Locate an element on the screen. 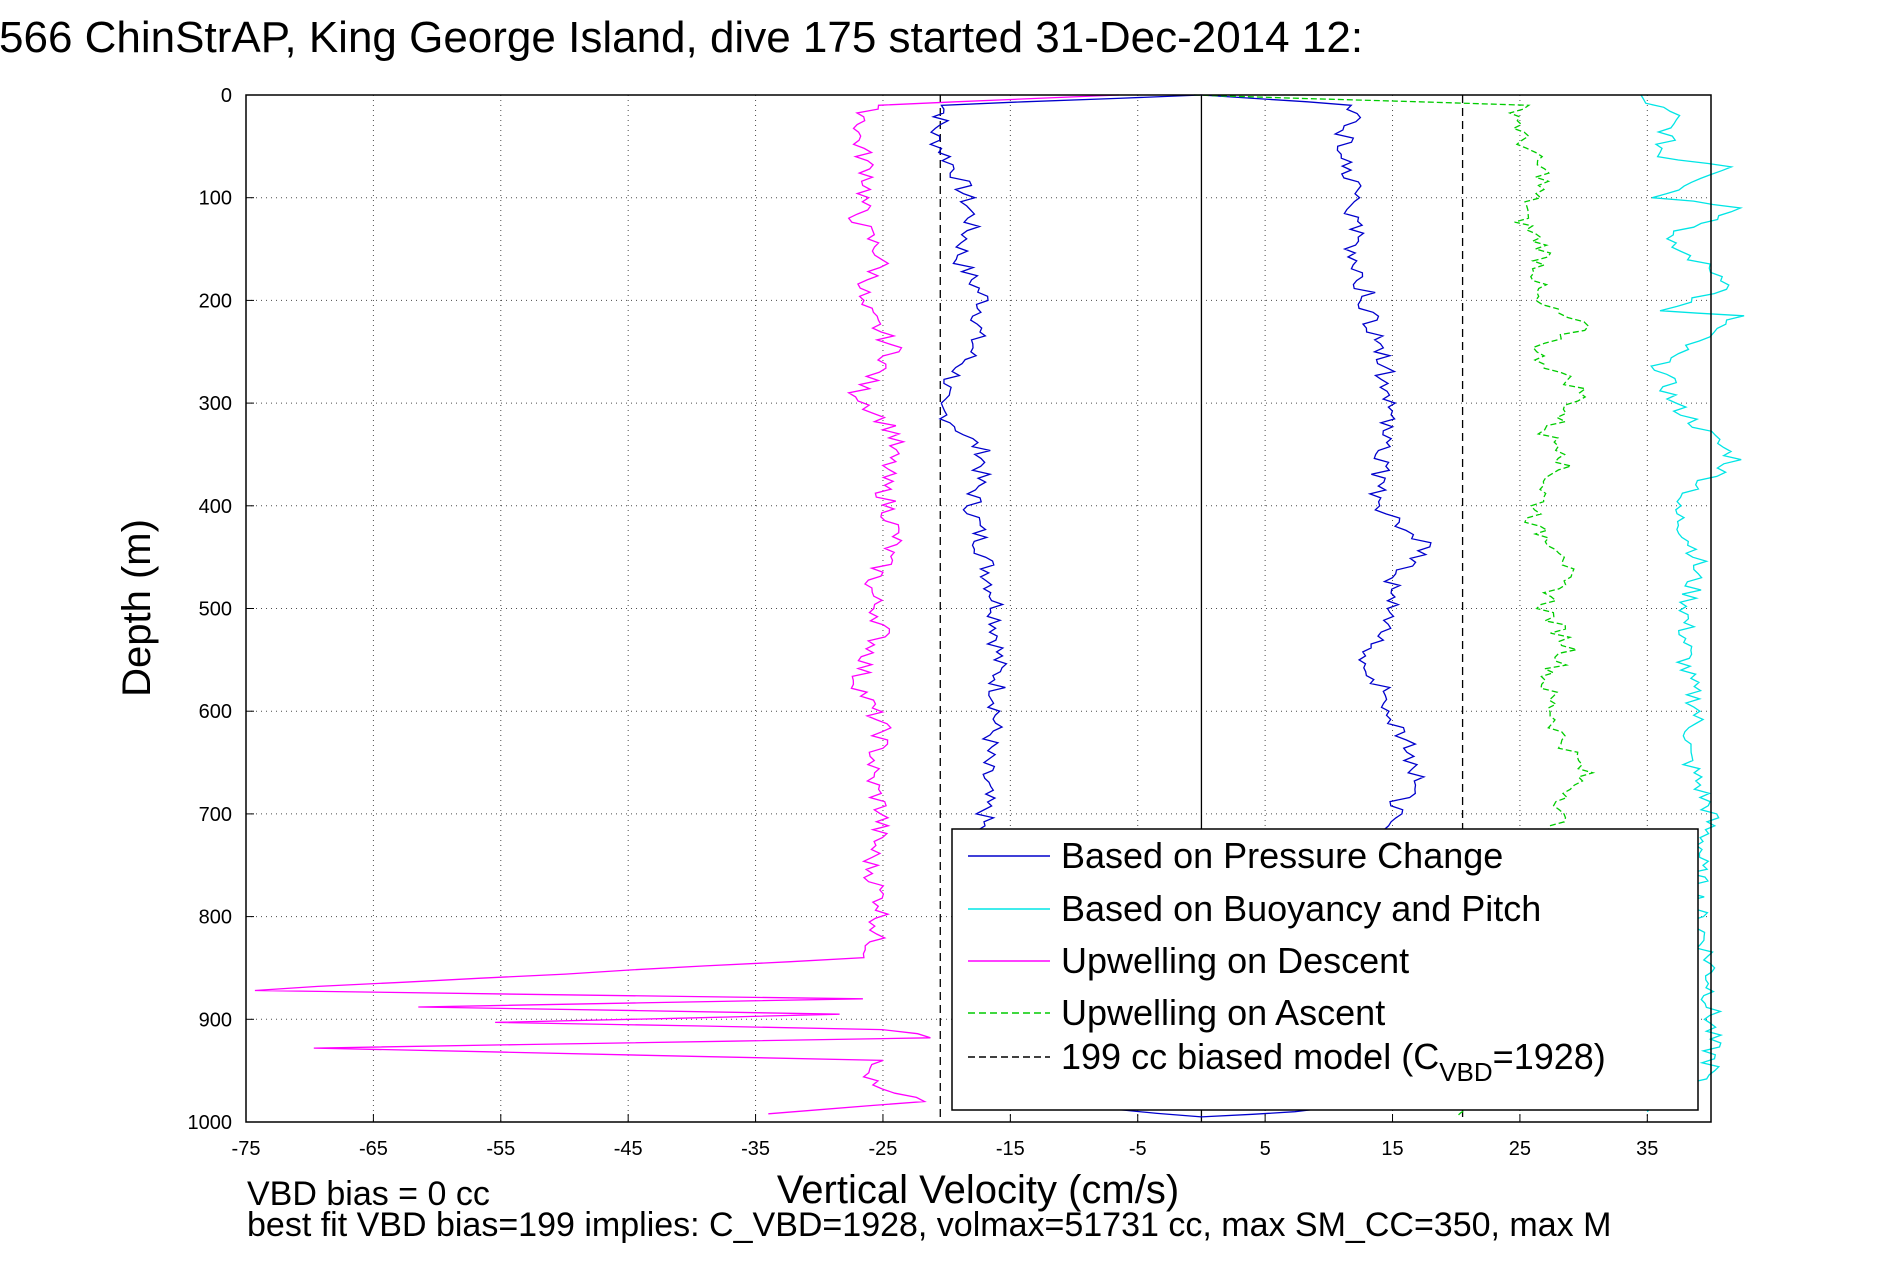 The width and height of the screenshot is (1891, 1262). y-tick-label: 0 is located at coordinates (226, 96).